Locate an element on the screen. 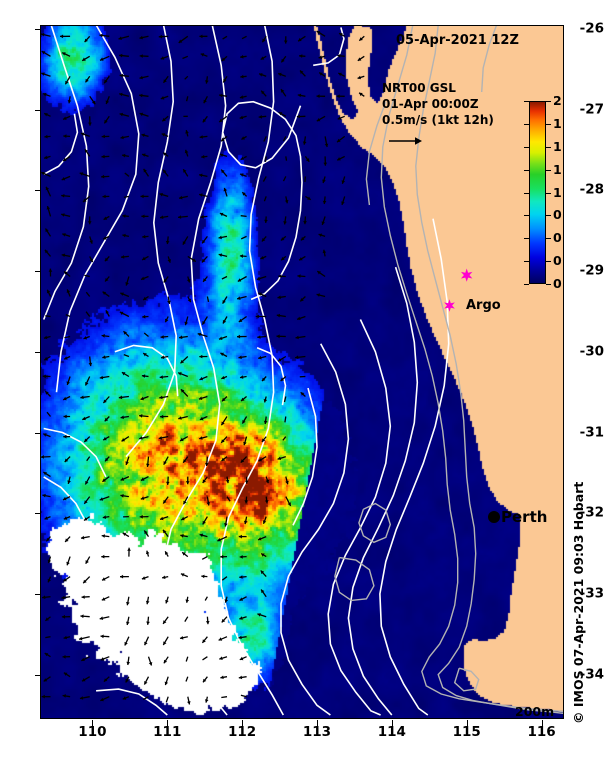 The width and height of the screenshot is (604, 759). colorbar-tick-label: 1 is located at coordinates (557, 192).